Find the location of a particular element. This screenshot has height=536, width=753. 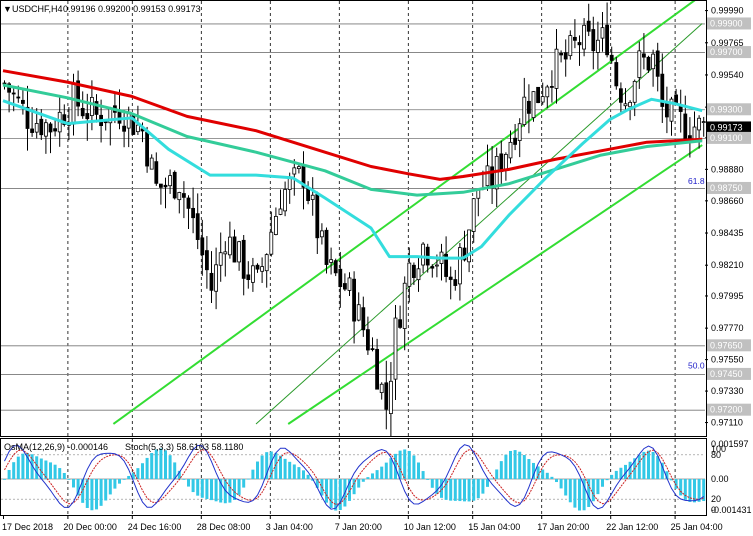

osma-readout: OsMA(12,26,9) -0.000146 is located at coordinates (56, 447).